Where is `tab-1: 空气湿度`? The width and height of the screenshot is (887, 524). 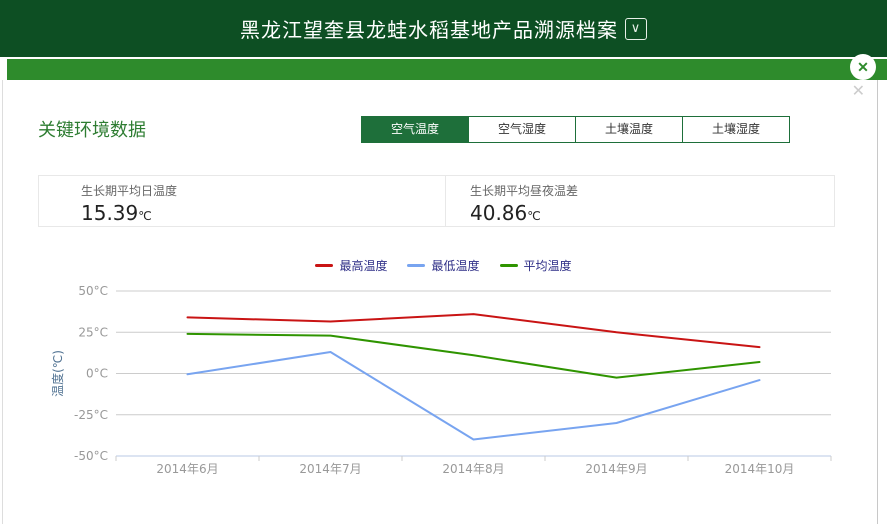 tab-1: 空气湿度 is located at coordinates (522, 129).